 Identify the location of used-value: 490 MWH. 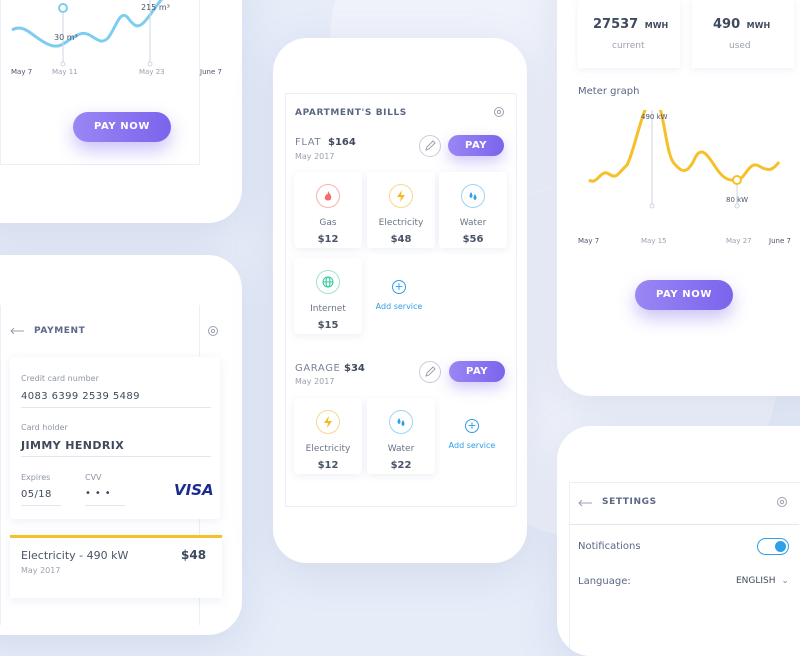
(741, 24).